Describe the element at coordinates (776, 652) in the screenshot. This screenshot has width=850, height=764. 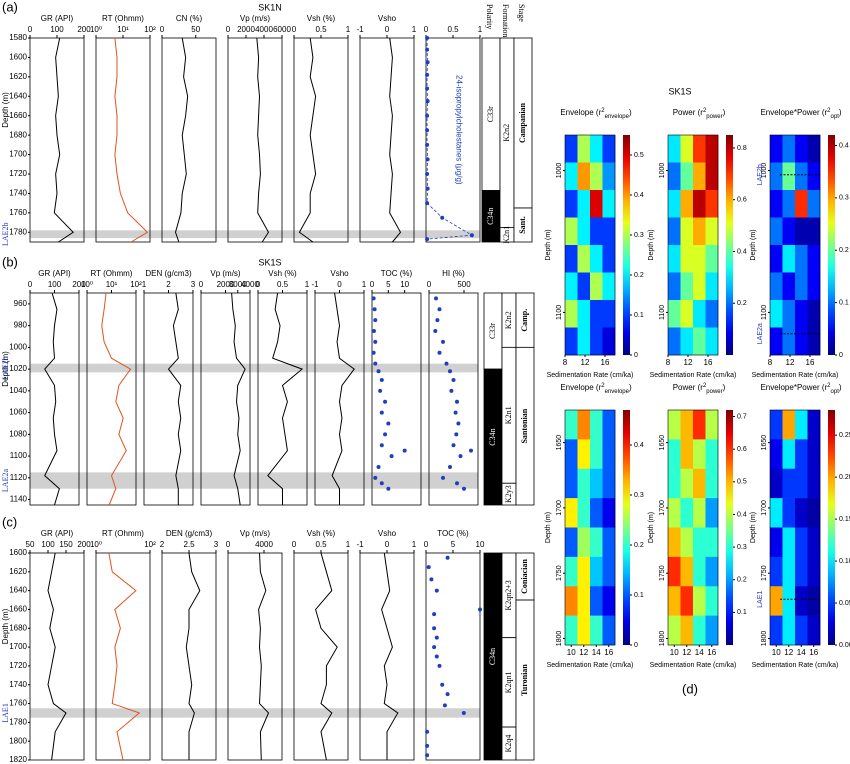
I see `x-tick-label: 10` at that location.